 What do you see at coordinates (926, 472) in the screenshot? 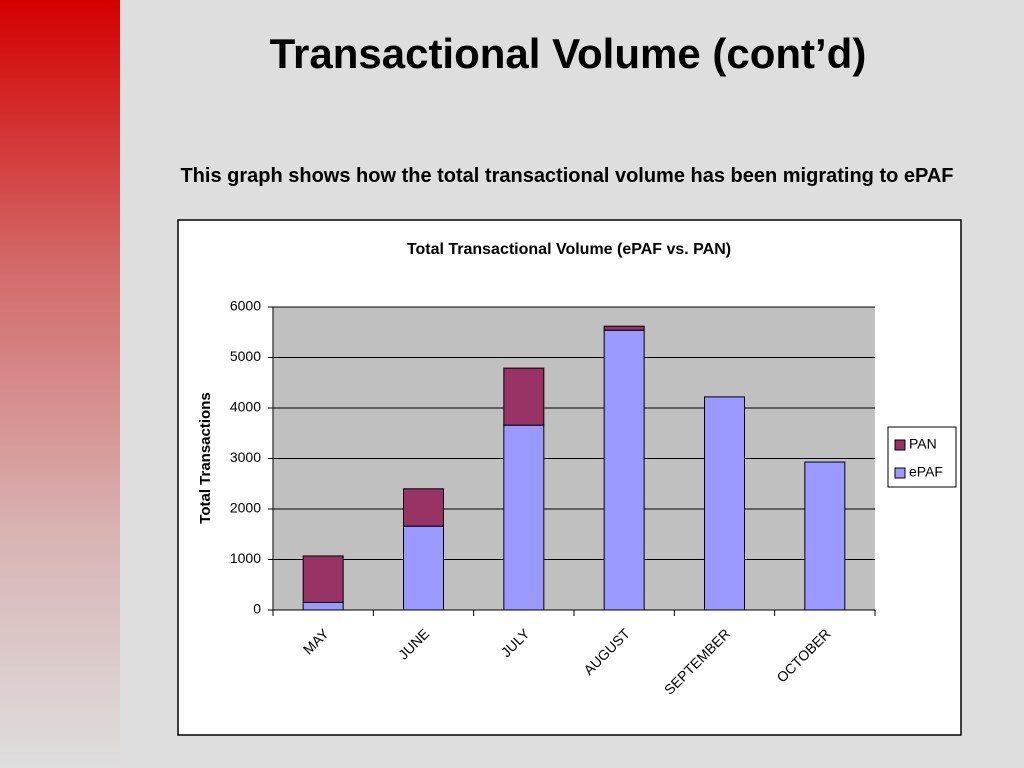
I see `legend-label: ePAF` at bounding box center [926, 472].